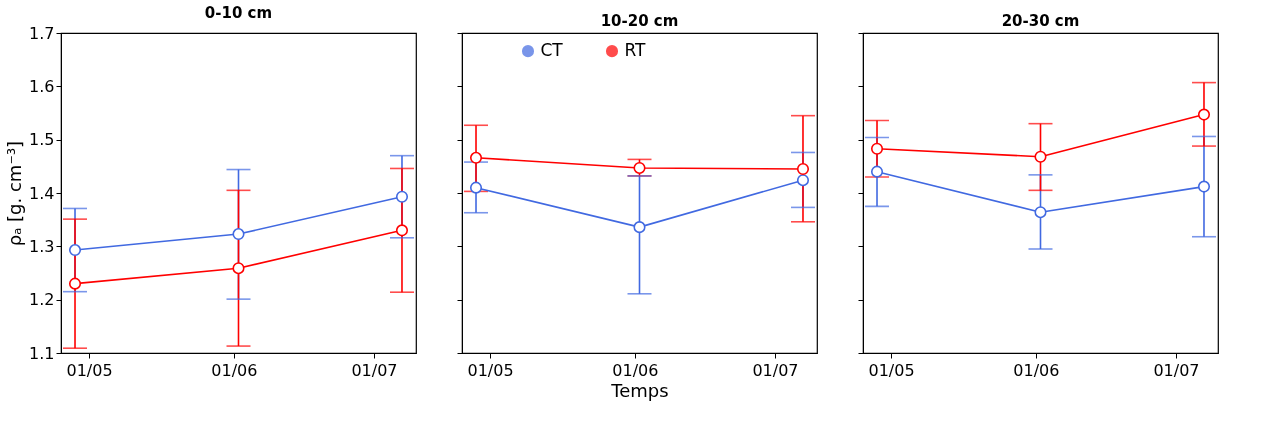 Image resolution: width=1262 pixels, height=432 pixels. I want to click on y-tick-label: 1.3, so click(42, 246).